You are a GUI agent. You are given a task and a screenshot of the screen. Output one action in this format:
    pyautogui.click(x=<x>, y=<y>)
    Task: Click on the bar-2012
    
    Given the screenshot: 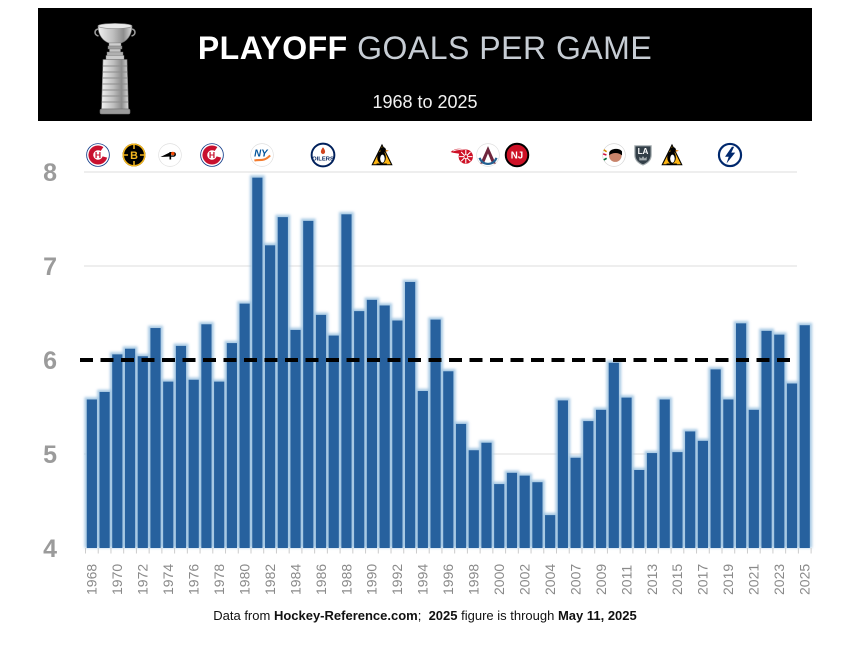 What is the action you would take?
    pyautogui.click(x=639, y=508)
    